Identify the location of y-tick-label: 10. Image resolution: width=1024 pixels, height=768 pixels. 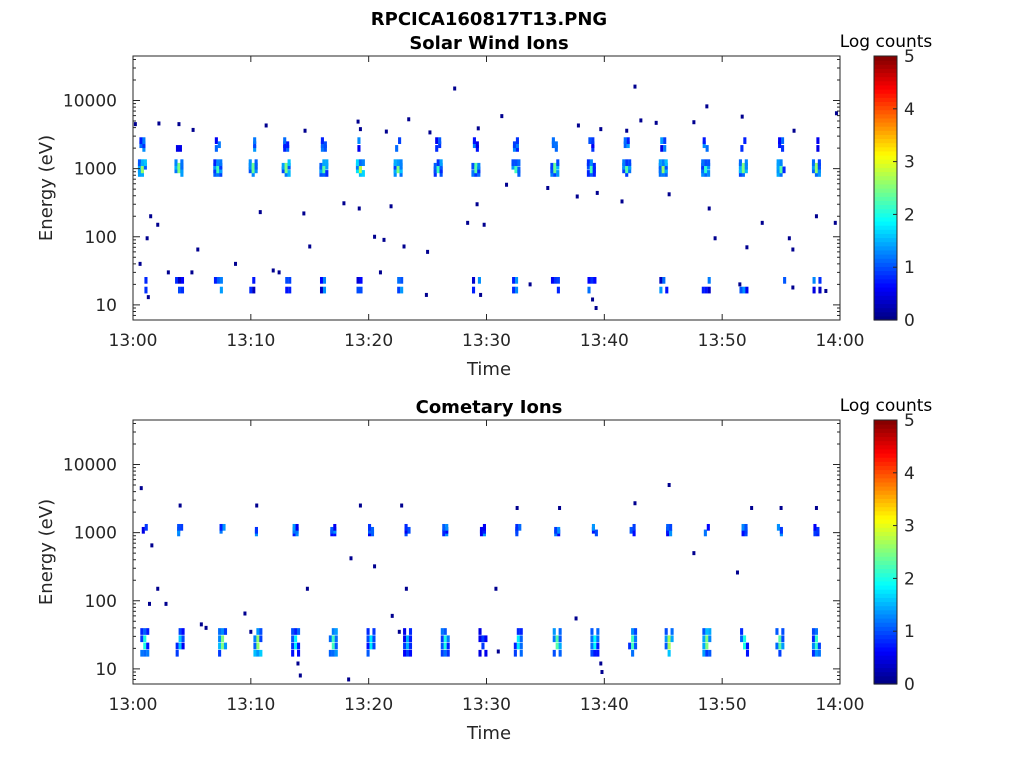
(106, 306).